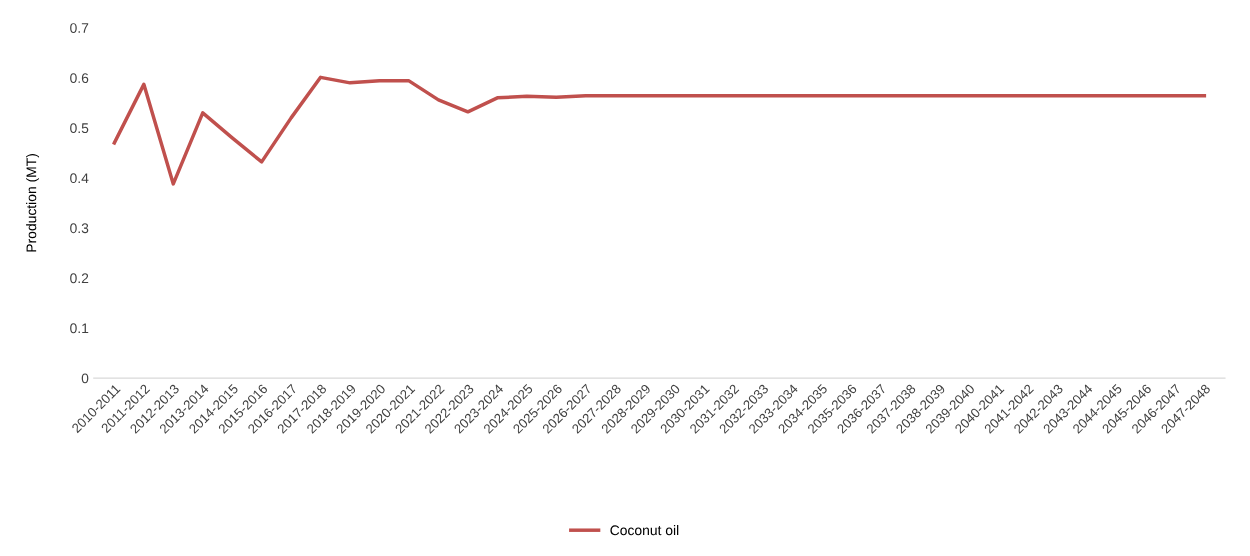  What do you see at coordinates (79, 178) in the screenshot?
I see `y-tick-label: 0.4` at bounding box center [79, 178].